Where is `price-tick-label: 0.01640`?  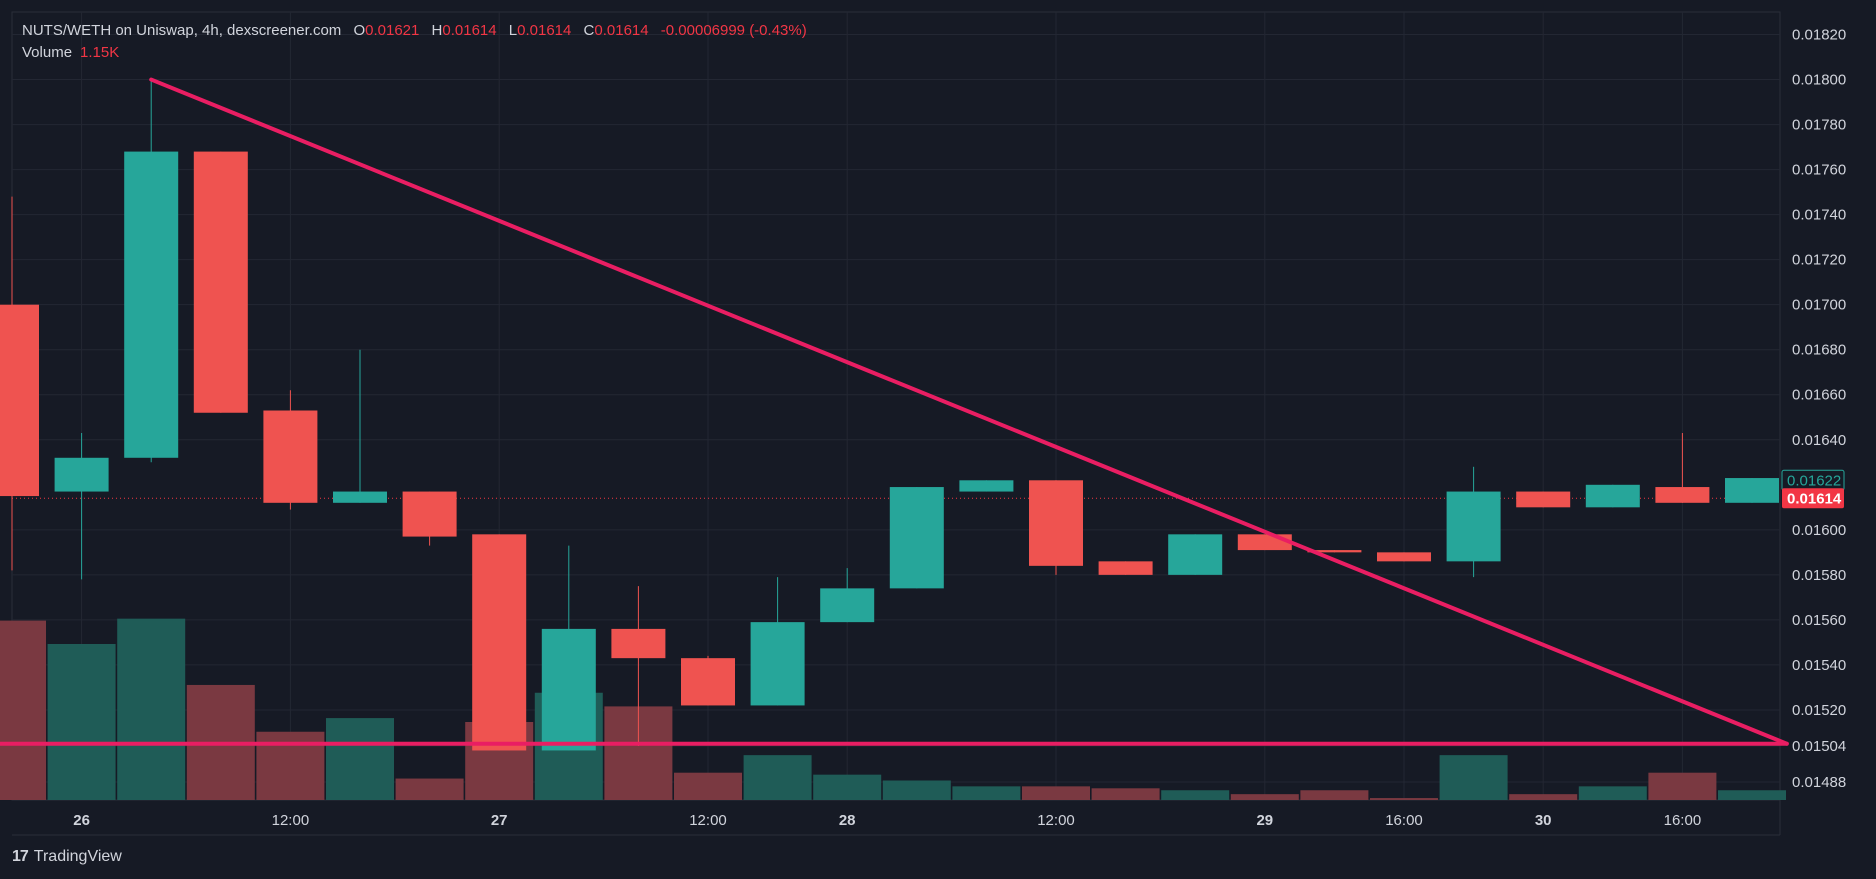
price-tick-label: 0.01640 is located at coordinates (1819, 440).